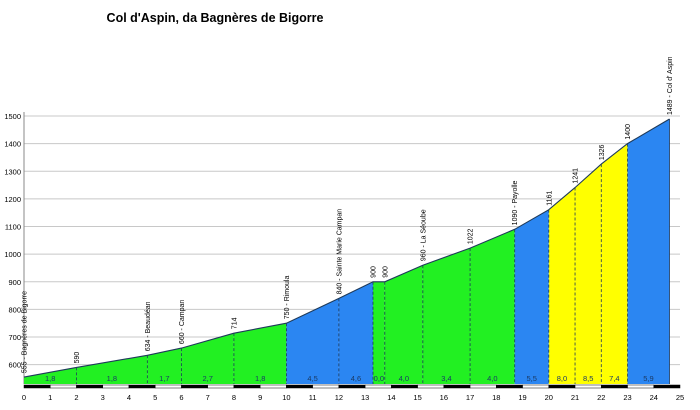 The width and height of the screenshot is (700, 410). I want to click on x-tick-label: 0, so click(24, 397).